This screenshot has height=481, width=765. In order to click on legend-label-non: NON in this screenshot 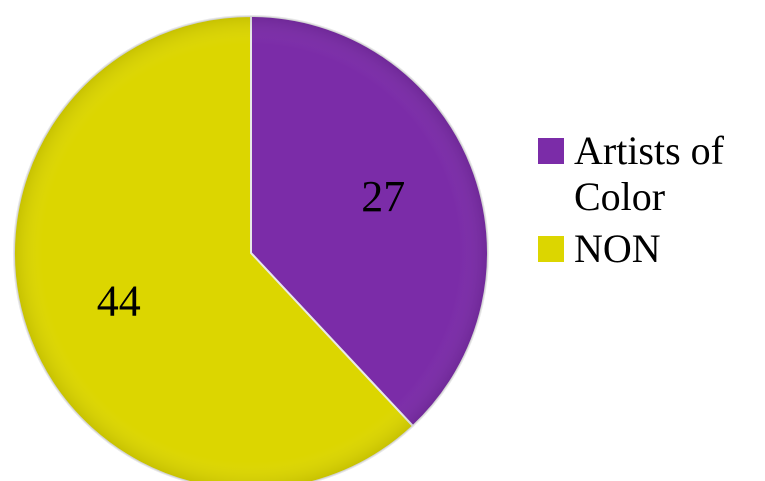, I will do `click(617, 248)`.